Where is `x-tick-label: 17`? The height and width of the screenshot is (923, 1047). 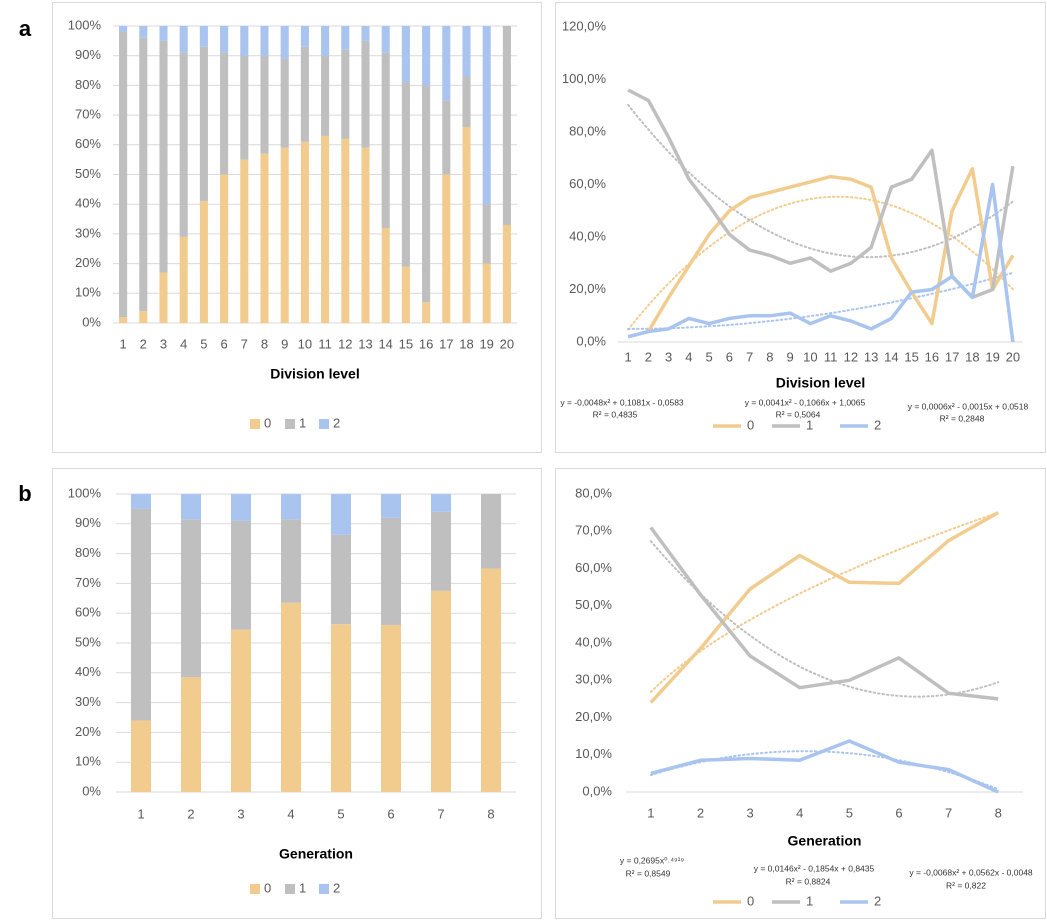
x-tick-label: 17 is located at coordinates (446, 343).